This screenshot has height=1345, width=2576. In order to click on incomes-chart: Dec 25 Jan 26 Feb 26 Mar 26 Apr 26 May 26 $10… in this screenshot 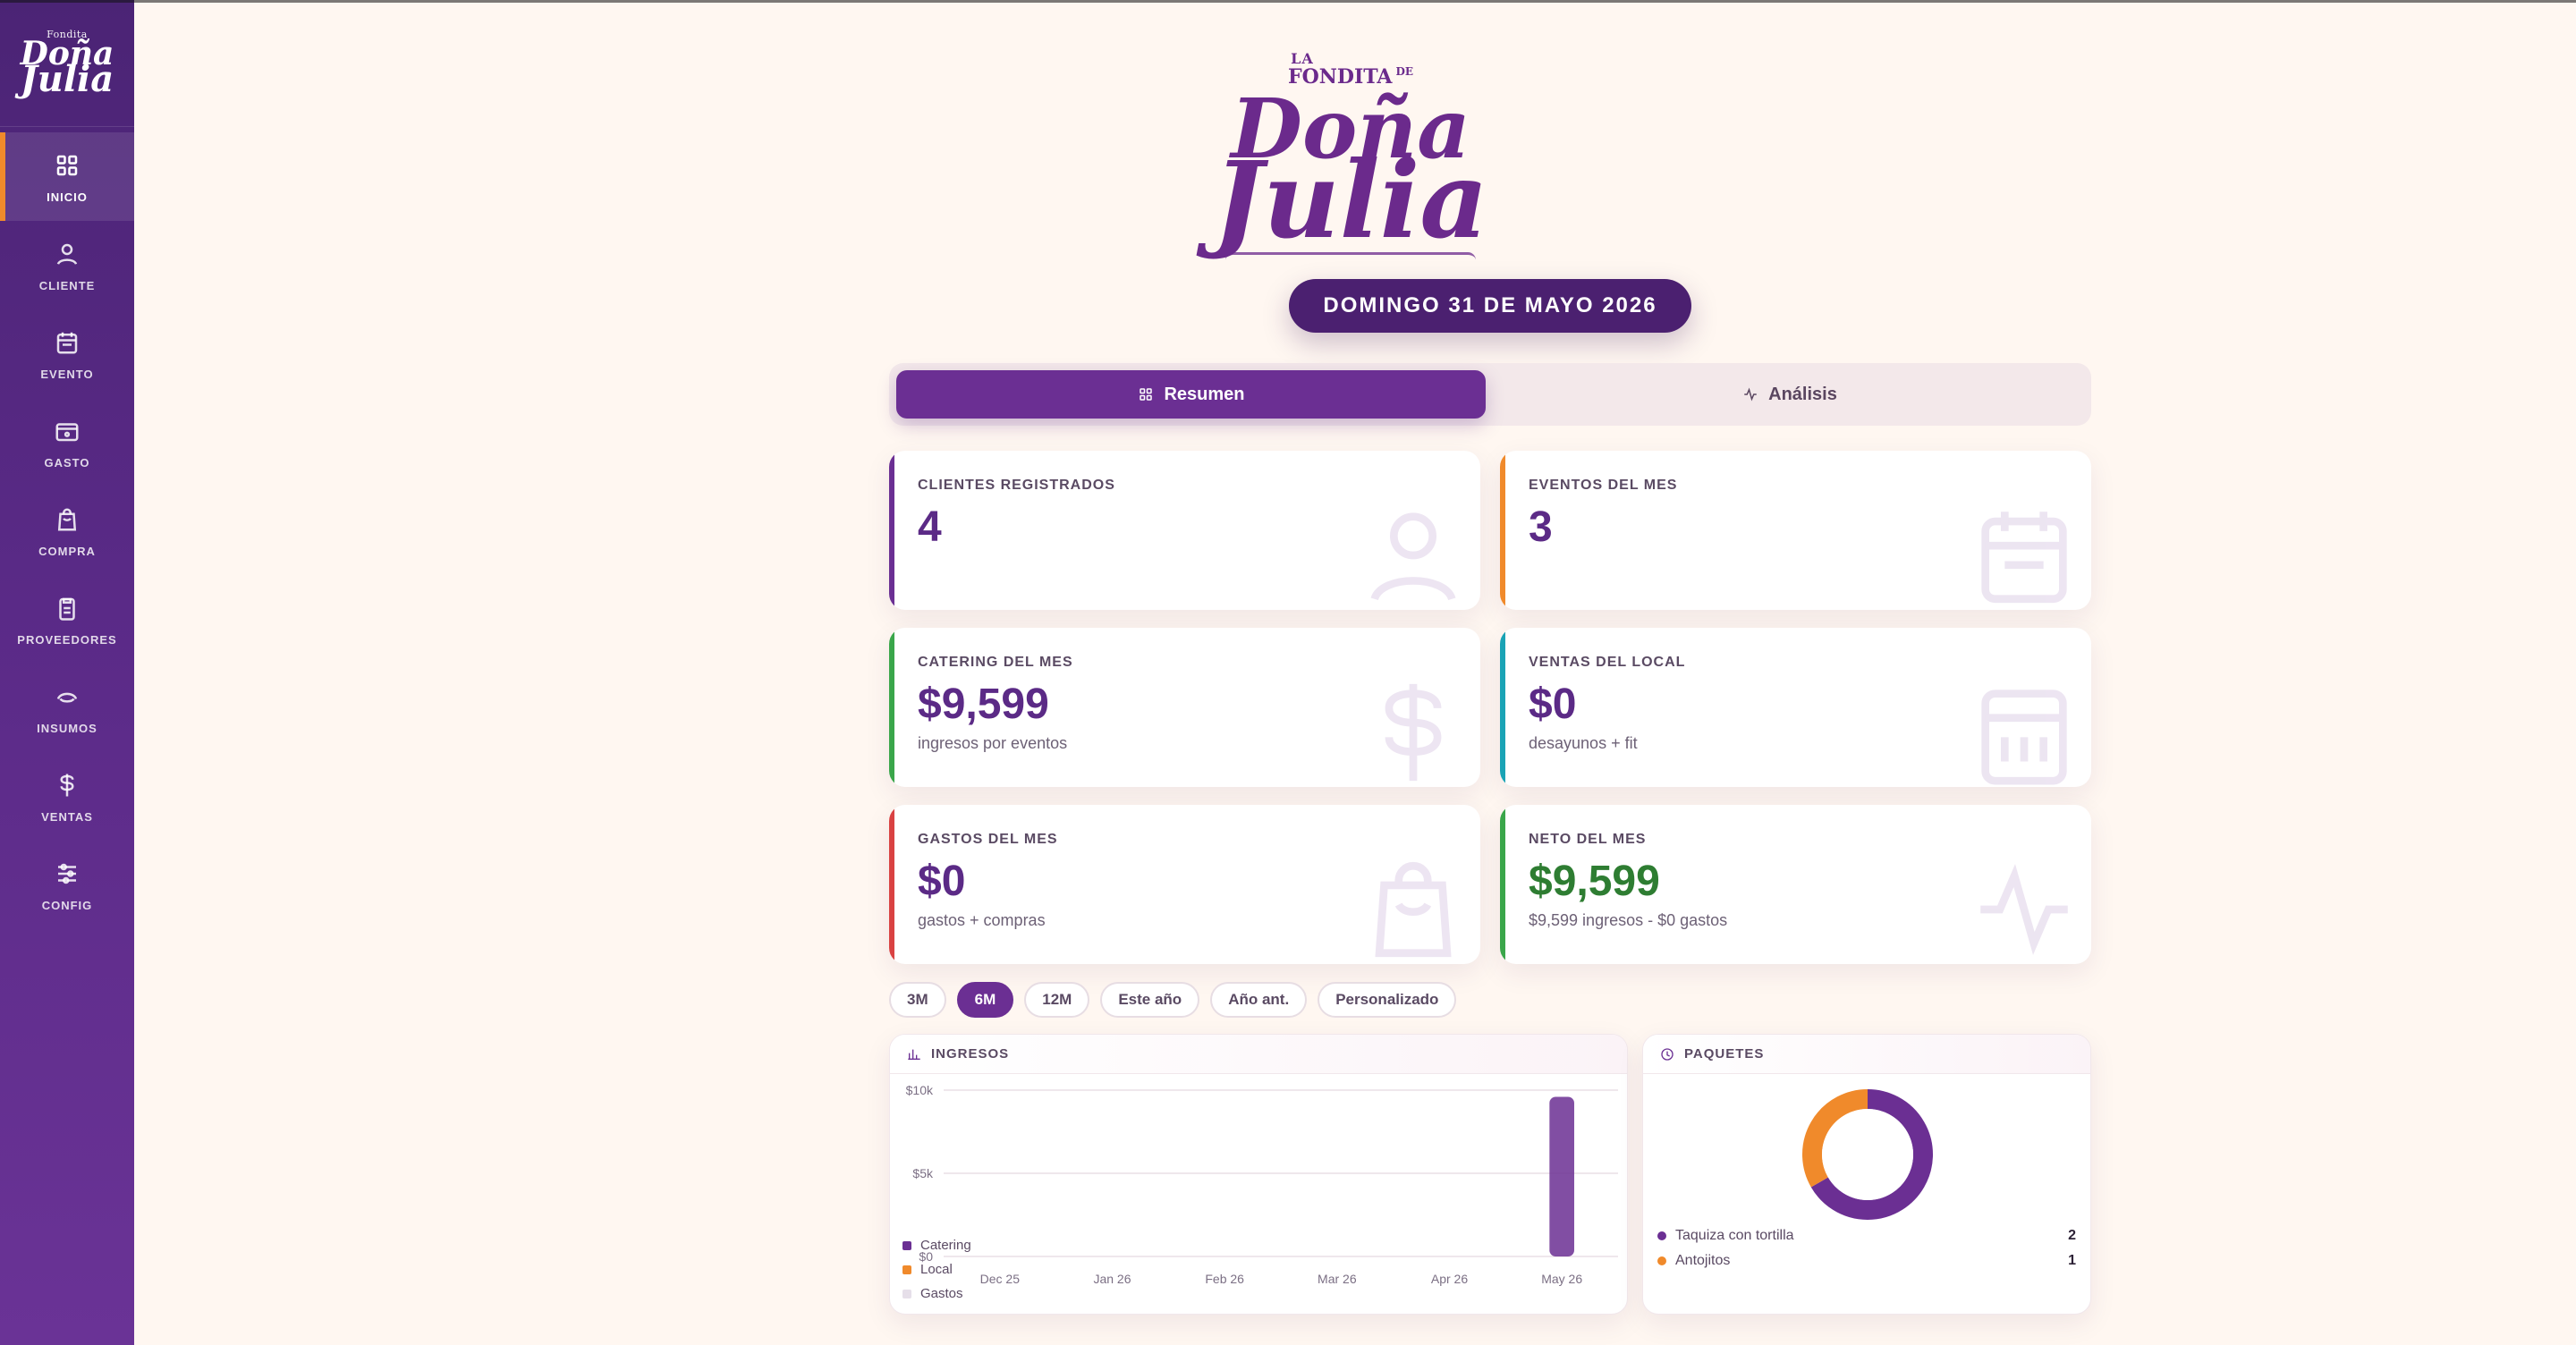, I will do `click(1262, 1184)`.